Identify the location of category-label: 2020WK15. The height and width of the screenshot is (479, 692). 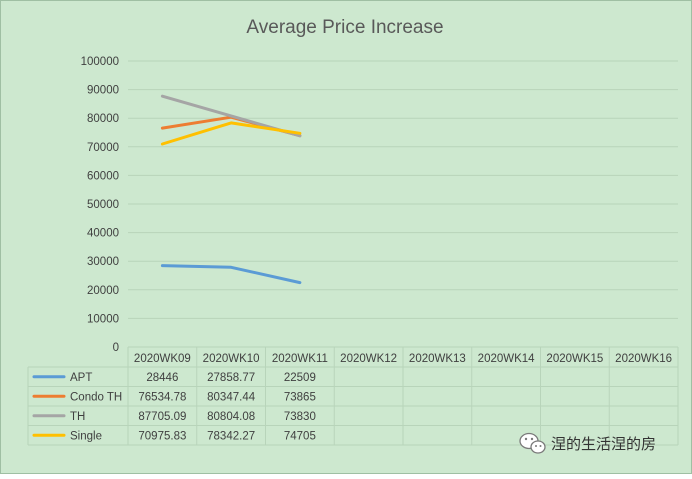
(574, 359).